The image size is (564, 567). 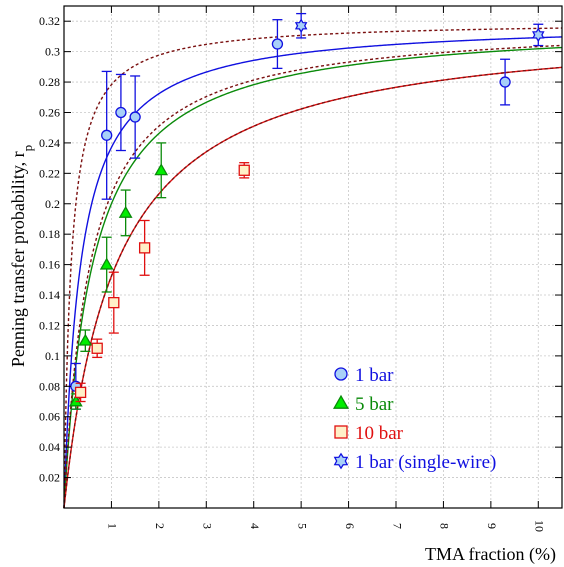 I want to click on y-tick-label-11: 0.24, so click(x=49, y=143).